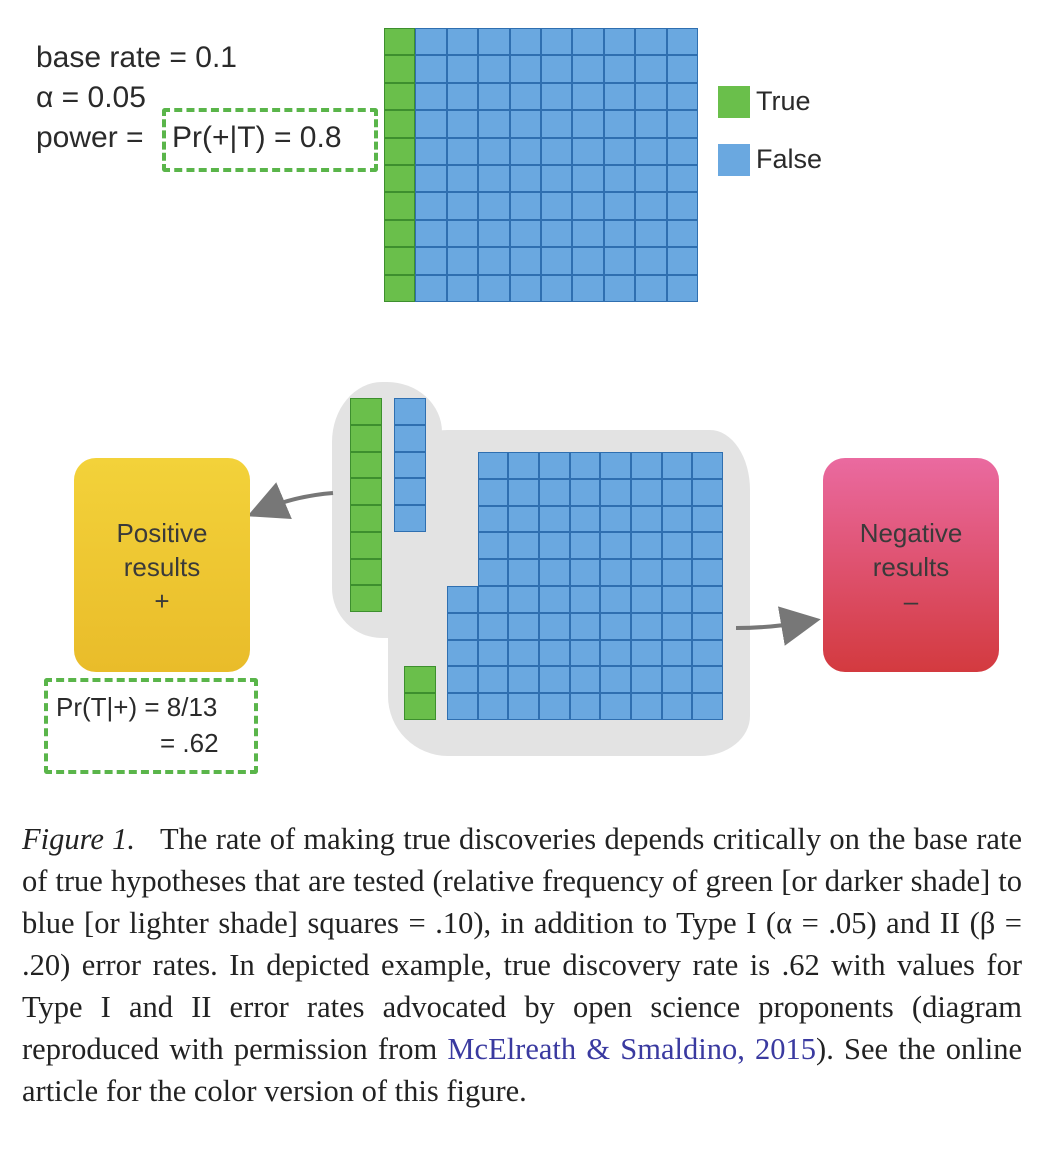  What do you see at coordinates (151, 726) in the screenshot?
I see `discovery-highlight-box` at bounding box center [151, 726].